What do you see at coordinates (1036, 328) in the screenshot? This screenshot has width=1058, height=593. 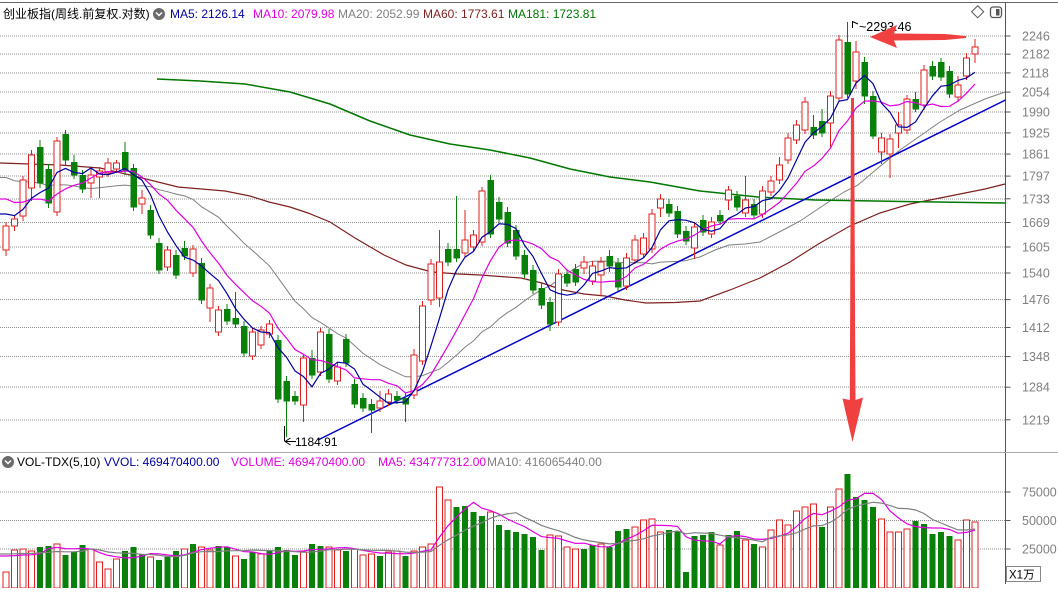 I see `svg-text: 1412` at bounding box center [1036, 328].